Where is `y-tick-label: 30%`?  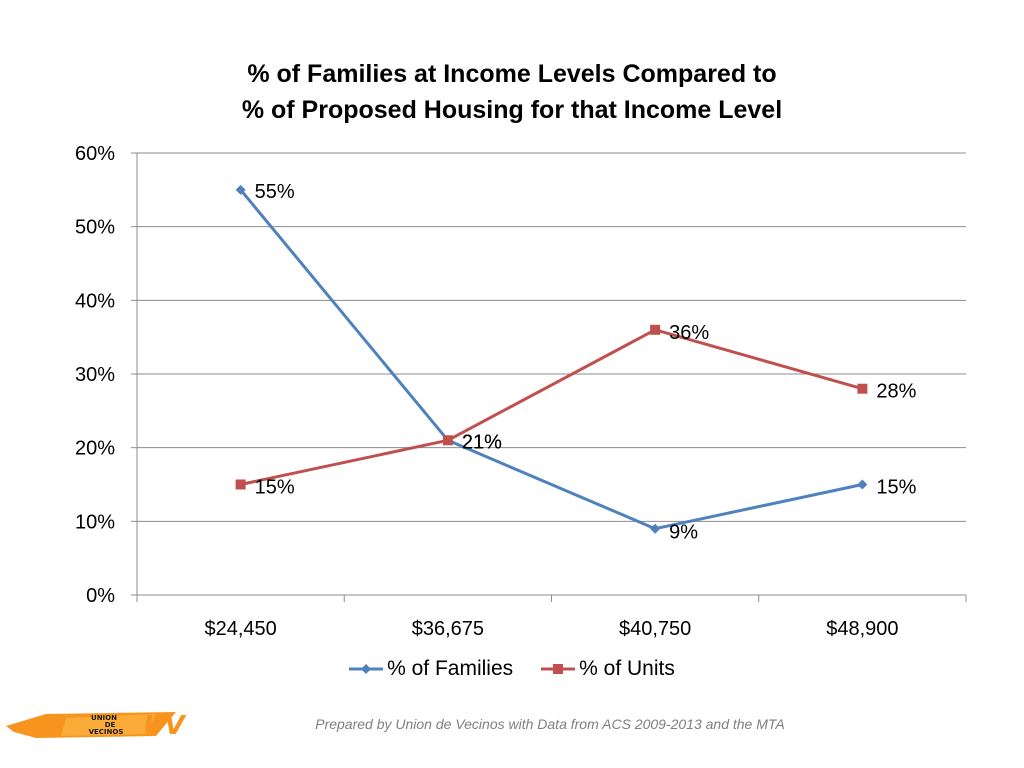
y-tick-label: 30% is located at coordinates (95, 375).